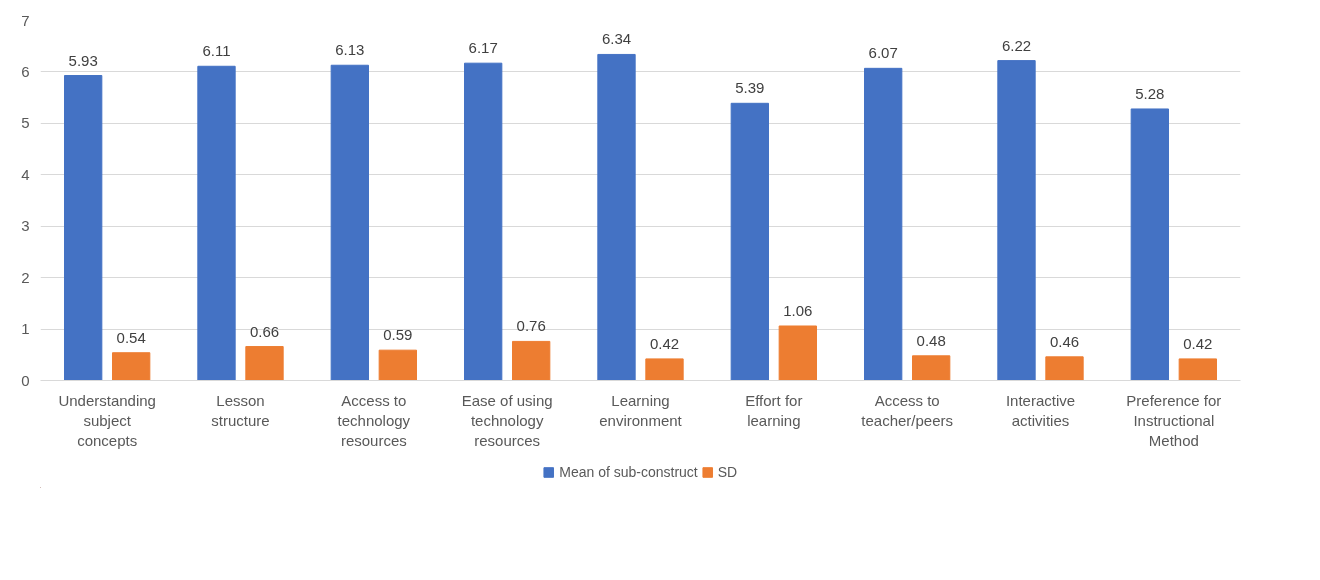 This screenshot has width=1320, height=580. I want to click on data-label: 0.59, so click(398, 335).